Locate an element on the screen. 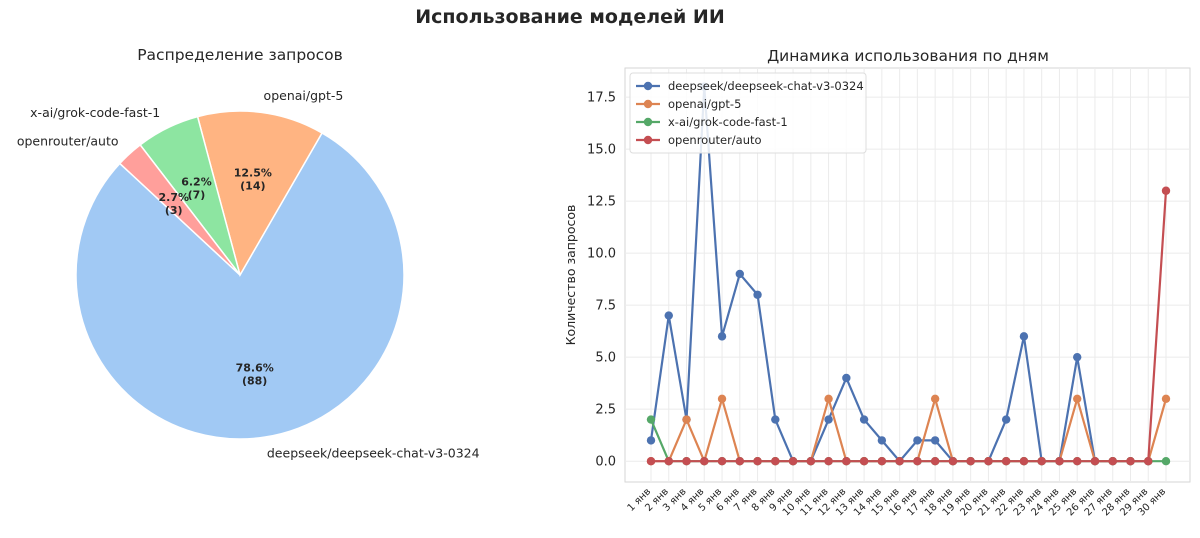  pie-label-openai-gpt-5: openai/gpt-5 is located at coordinates (304, 95).